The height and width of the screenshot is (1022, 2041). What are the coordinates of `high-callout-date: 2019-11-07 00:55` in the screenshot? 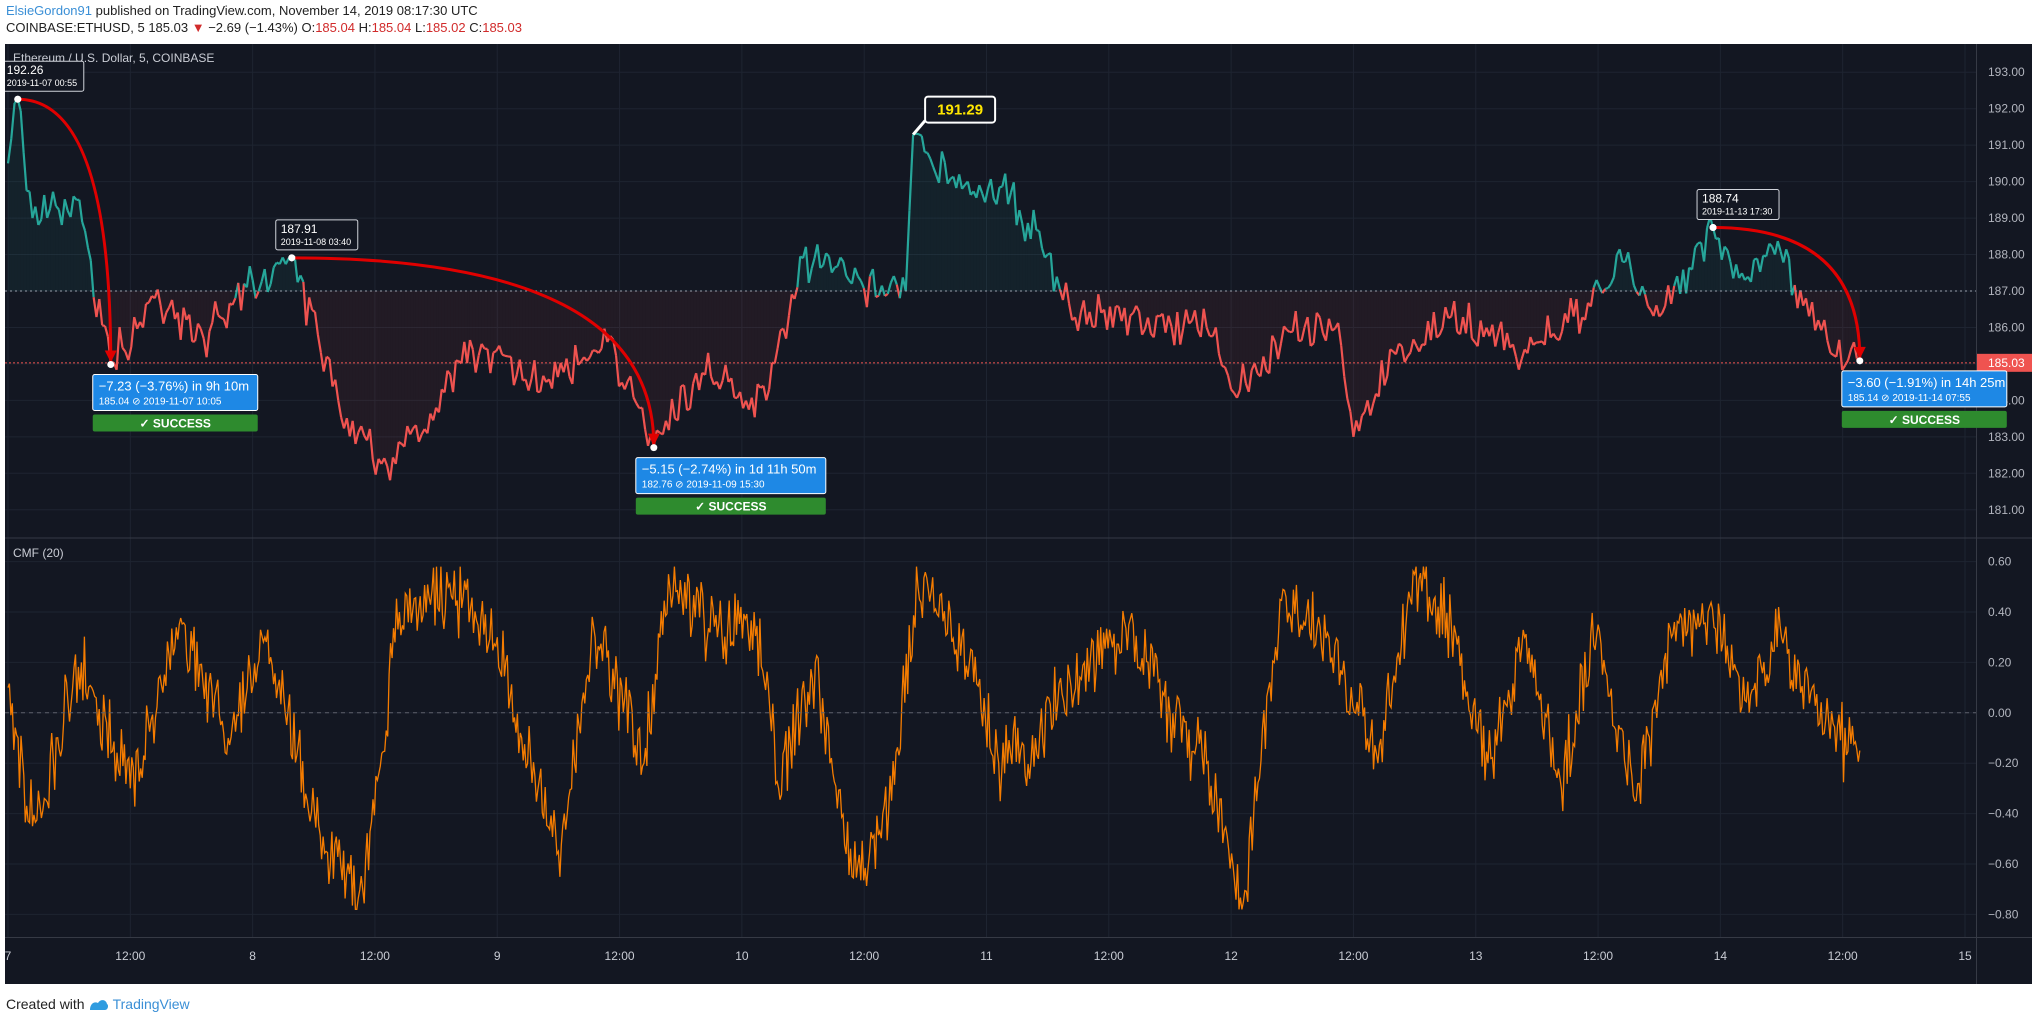 It's located at (42, 83).